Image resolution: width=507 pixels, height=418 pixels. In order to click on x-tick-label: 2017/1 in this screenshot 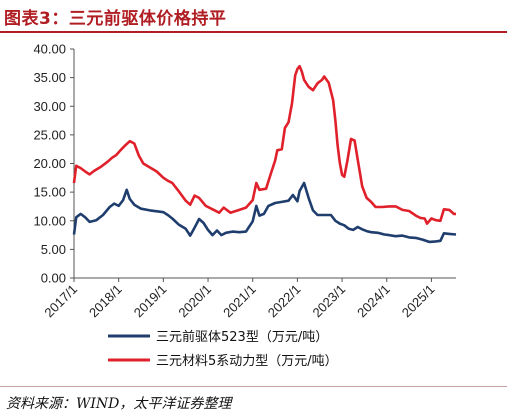, I will do `click(60, 301)`.